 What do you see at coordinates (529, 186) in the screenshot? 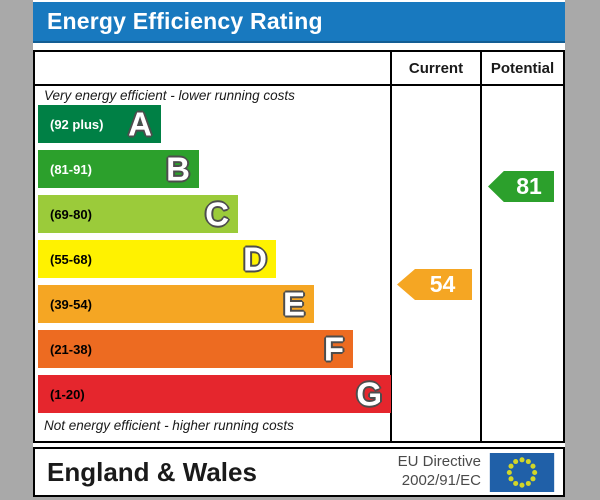
I see `potential-rating-value: 81` at bounding box center [529, 186].